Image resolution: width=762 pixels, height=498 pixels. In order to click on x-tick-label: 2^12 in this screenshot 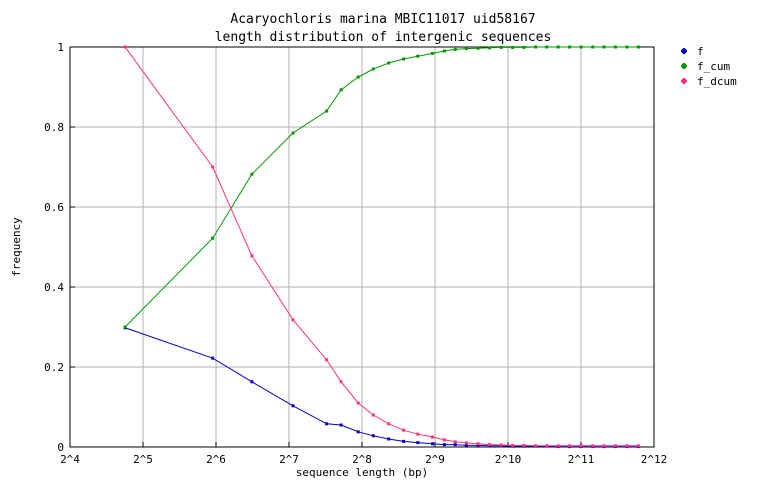, I will do `click(654, 459)`.